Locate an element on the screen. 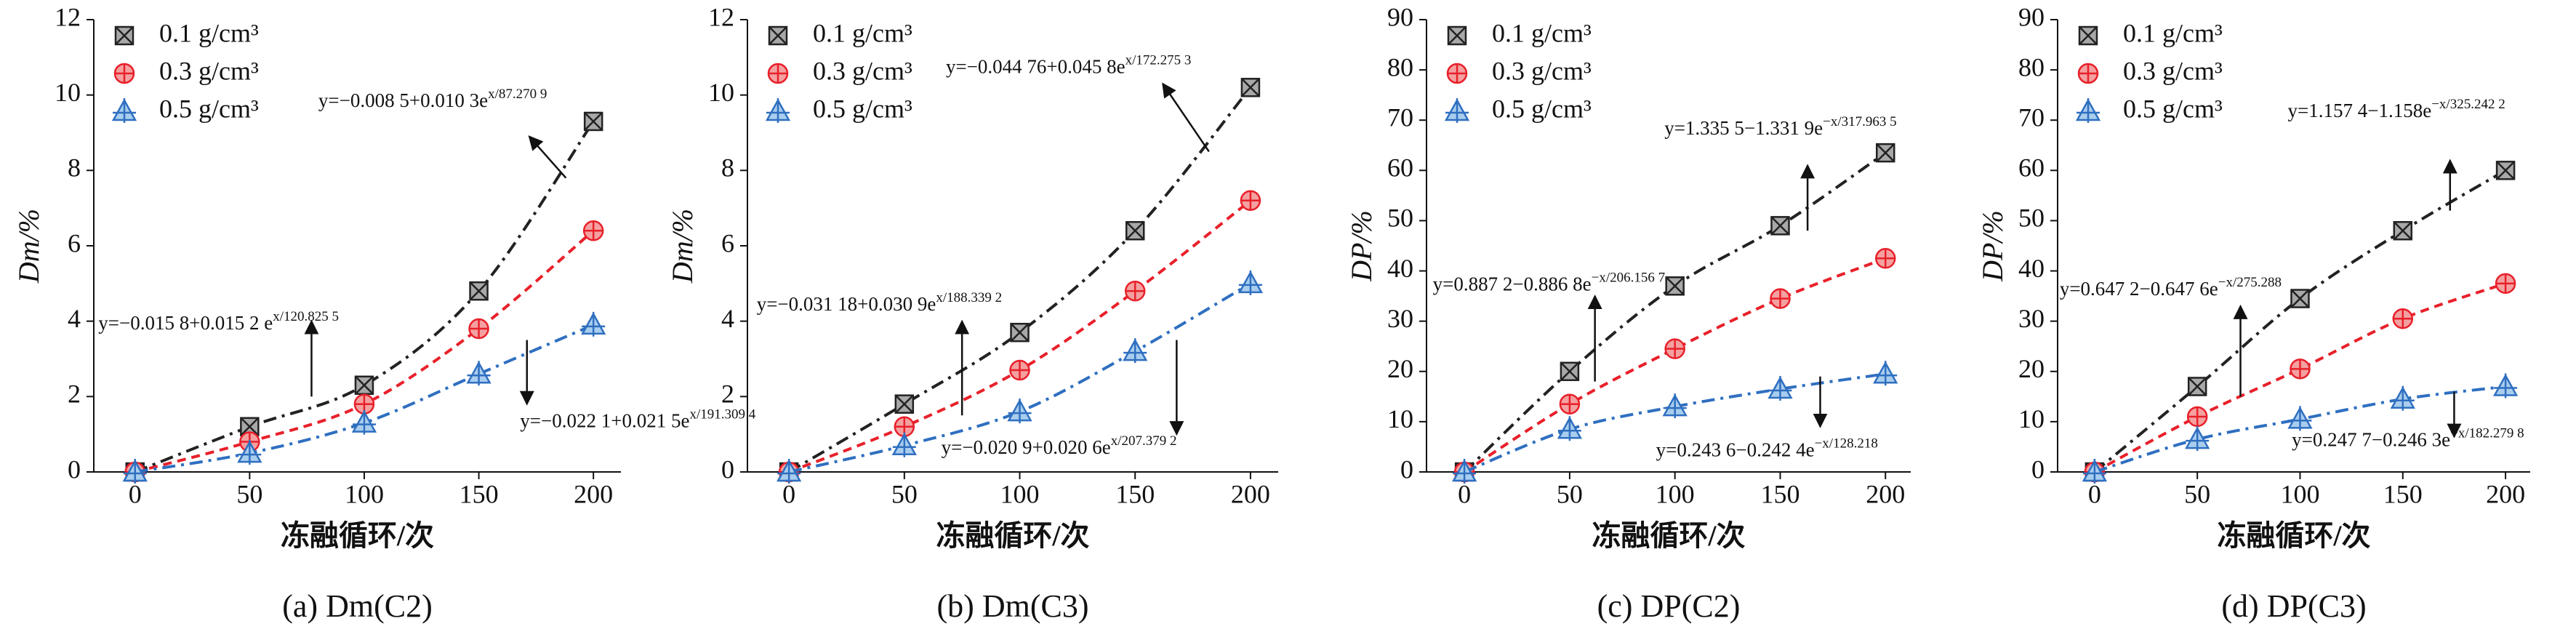 The height and width of the screenshot is (637, 2576). x-tick-label: 150 is located at coordinates (1135, 493).